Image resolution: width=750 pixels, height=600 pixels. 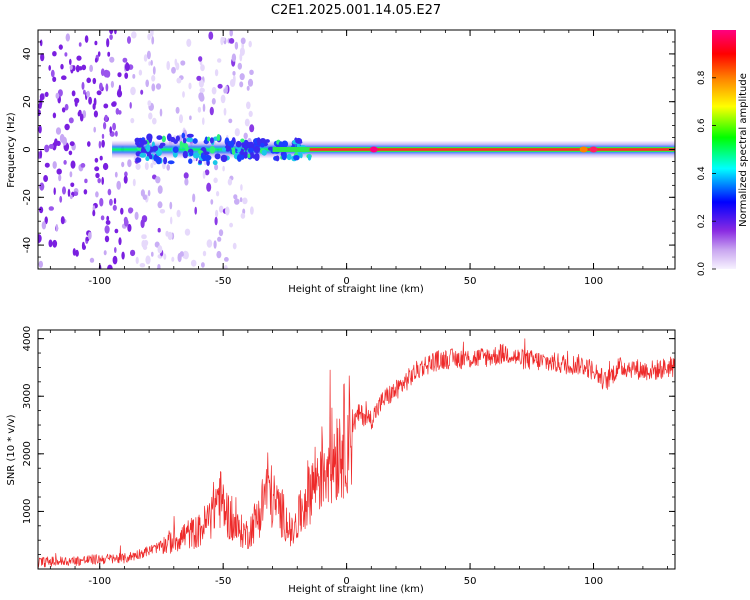 What do you see at coordinates (27, 453) in the screenshot?
I see `snr-y-tick-label: 2000` at bounding box center [27, 453].